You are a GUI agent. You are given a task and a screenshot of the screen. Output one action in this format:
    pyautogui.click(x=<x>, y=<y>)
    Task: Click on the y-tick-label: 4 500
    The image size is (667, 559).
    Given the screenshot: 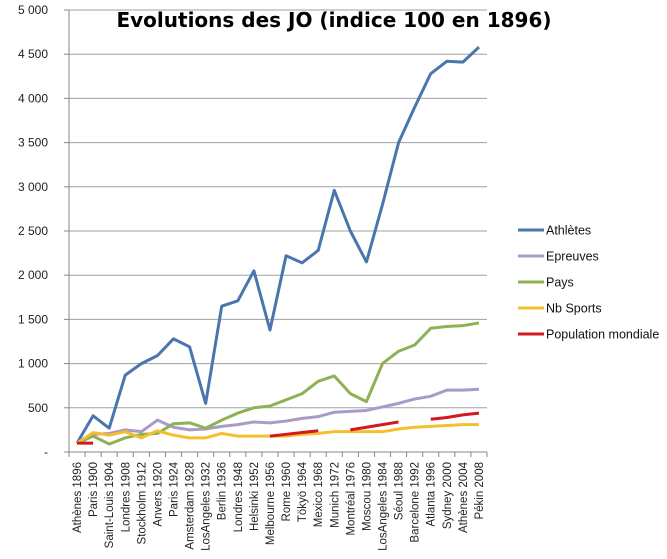 What is the action you would take?
    pyautogui.click(x=33, y=54)
    